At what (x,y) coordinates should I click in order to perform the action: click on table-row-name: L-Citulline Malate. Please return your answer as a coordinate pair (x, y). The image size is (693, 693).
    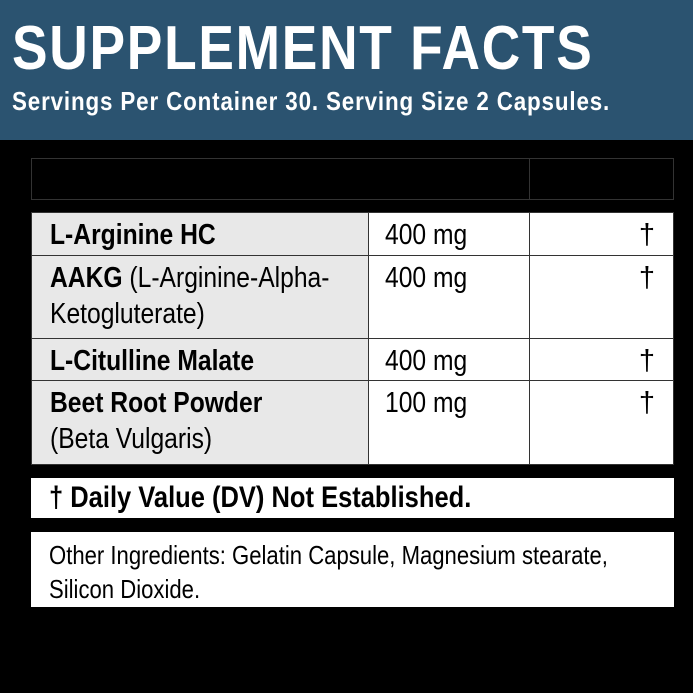
    Looking at the image, I should click on (200, 359).